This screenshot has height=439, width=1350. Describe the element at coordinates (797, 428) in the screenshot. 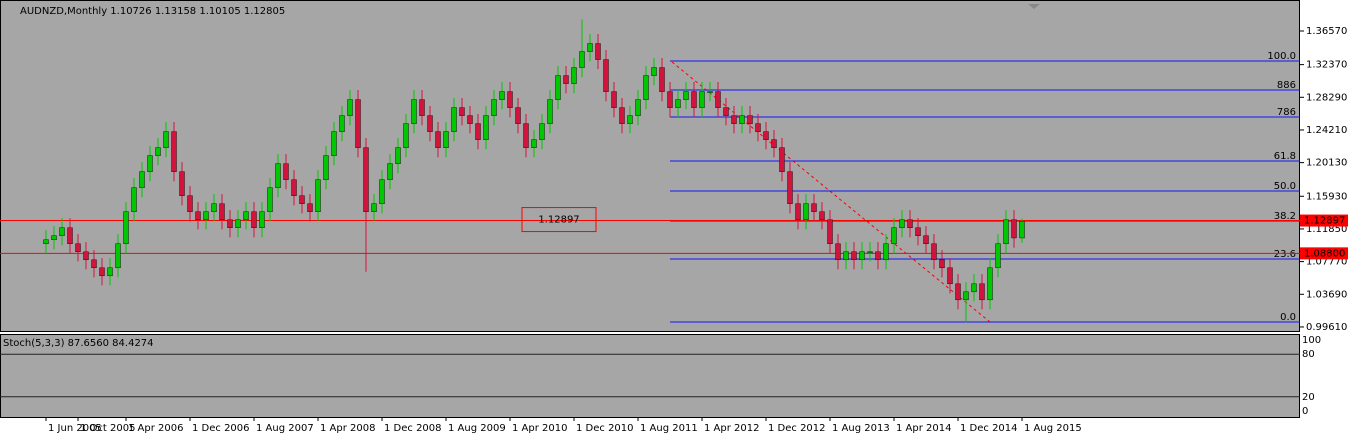

I see `x-tick-label: 1 Dec 2012` at that location.